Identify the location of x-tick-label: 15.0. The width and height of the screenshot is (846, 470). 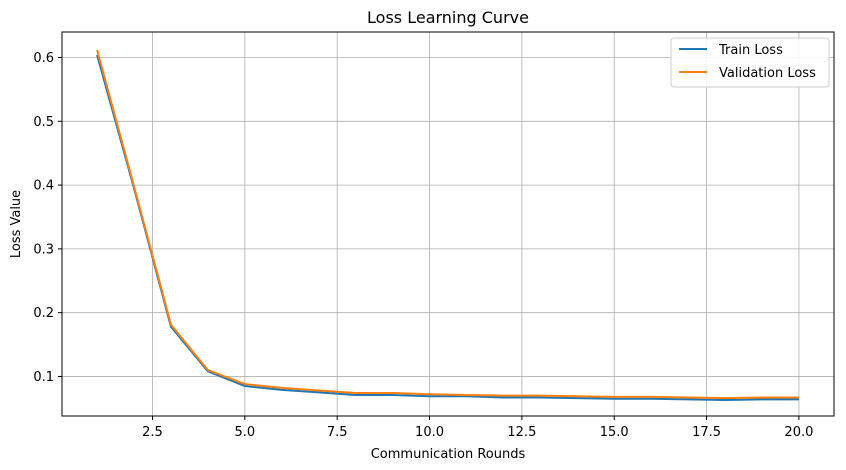
(614, 432).